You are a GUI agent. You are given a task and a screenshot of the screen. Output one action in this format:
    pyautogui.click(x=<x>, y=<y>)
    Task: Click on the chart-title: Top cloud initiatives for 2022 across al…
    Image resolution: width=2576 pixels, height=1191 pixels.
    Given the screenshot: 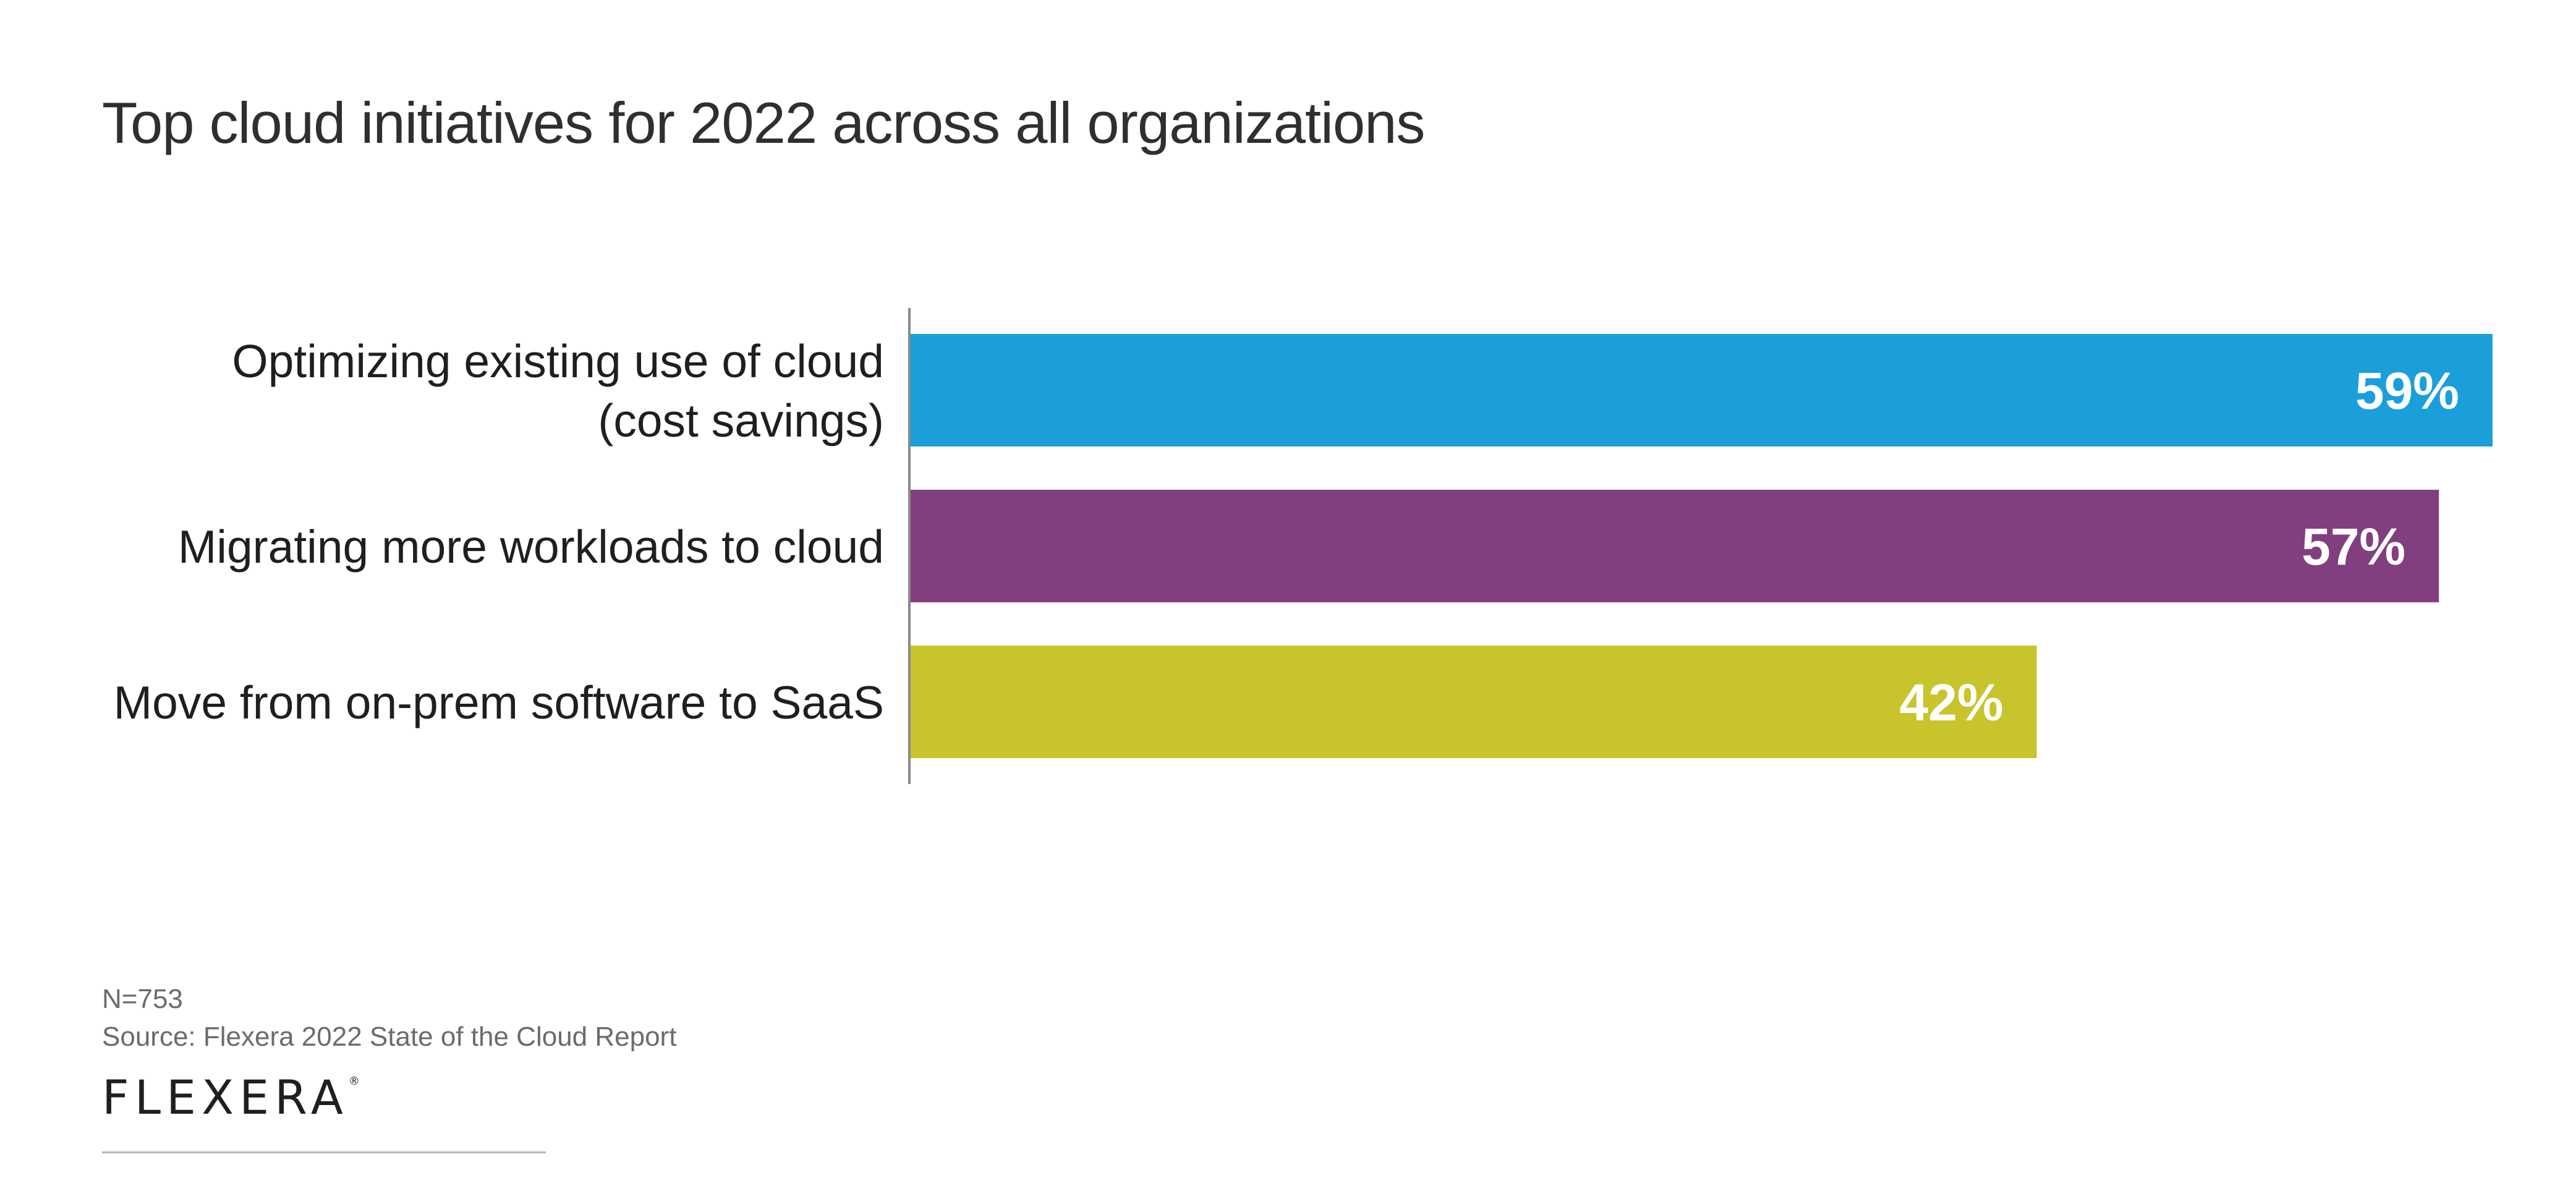 What is the action you would take?
    pyautogui.click(x=764, y=122)
    